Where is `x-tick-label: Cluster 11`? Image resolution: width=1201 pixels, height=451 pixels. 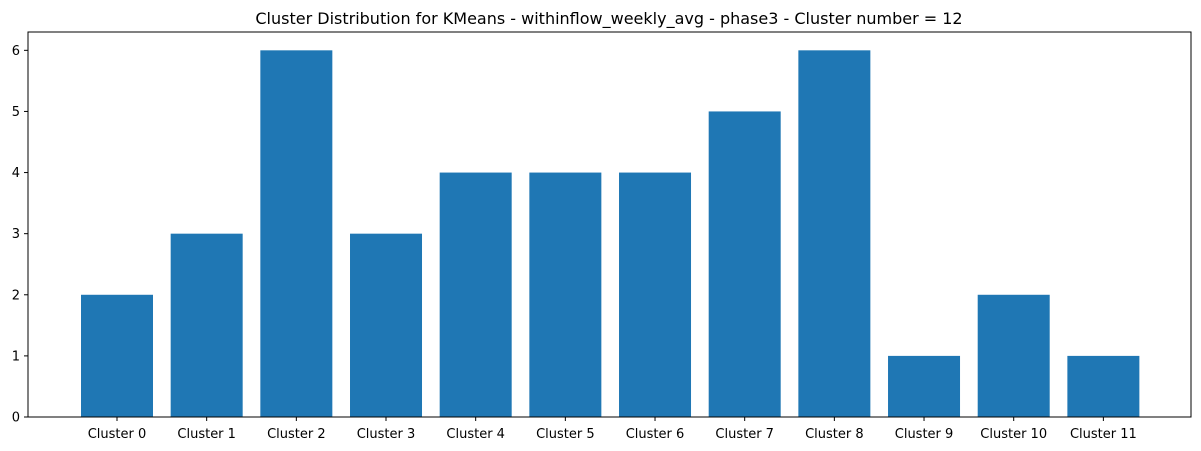
x-tick-label: Cluster 11 is located at coordinates (1103, 434).